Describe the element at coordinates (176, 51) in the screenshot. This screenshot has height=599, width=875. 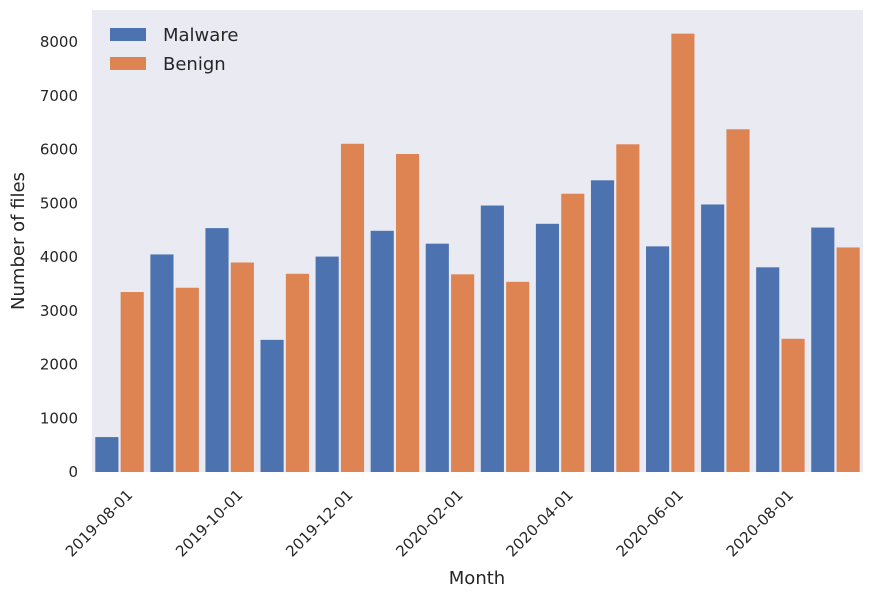
I see `legend: Malware Benign` at that location.